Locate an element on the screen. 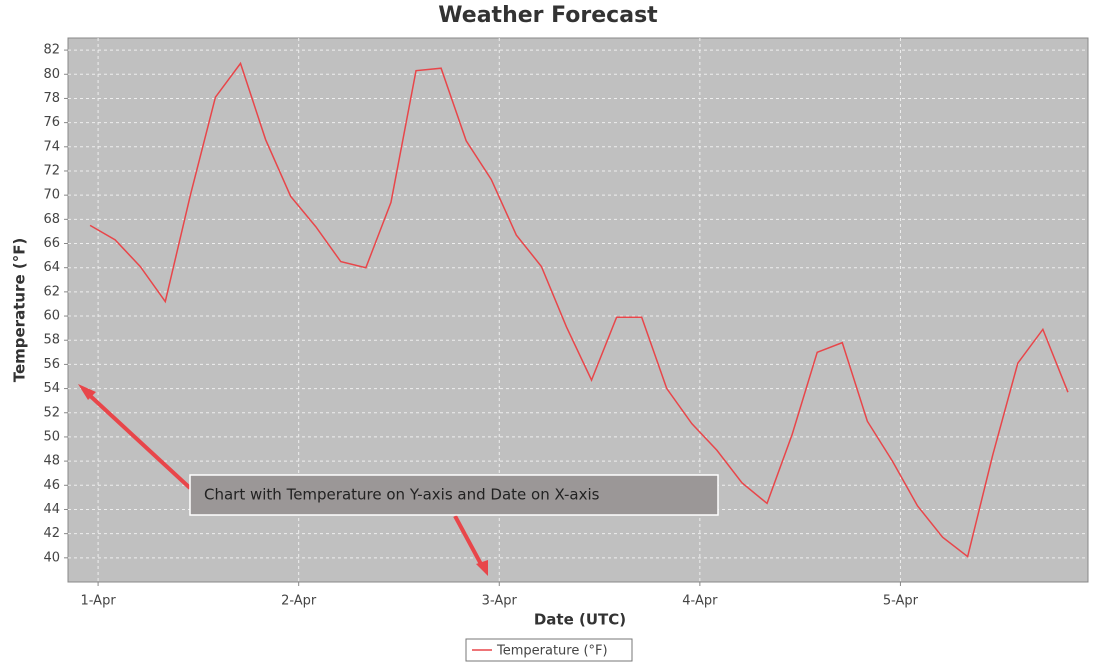 This screenshot has height=669, width=1095. y-tick-label: 48 is located at coordinates (51, 461).